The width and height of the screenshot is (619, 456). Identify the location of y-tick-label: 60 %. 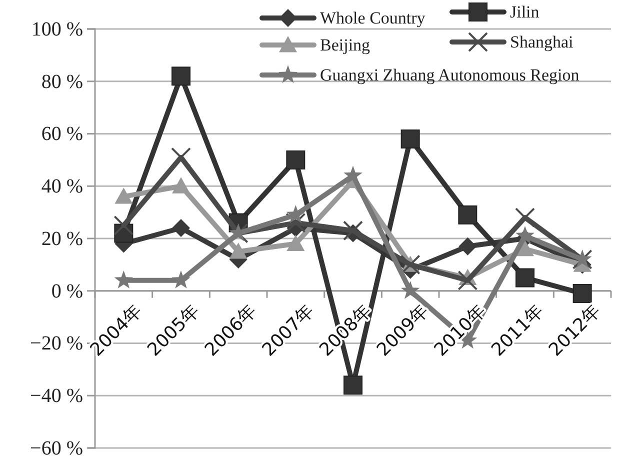
(62, 134).